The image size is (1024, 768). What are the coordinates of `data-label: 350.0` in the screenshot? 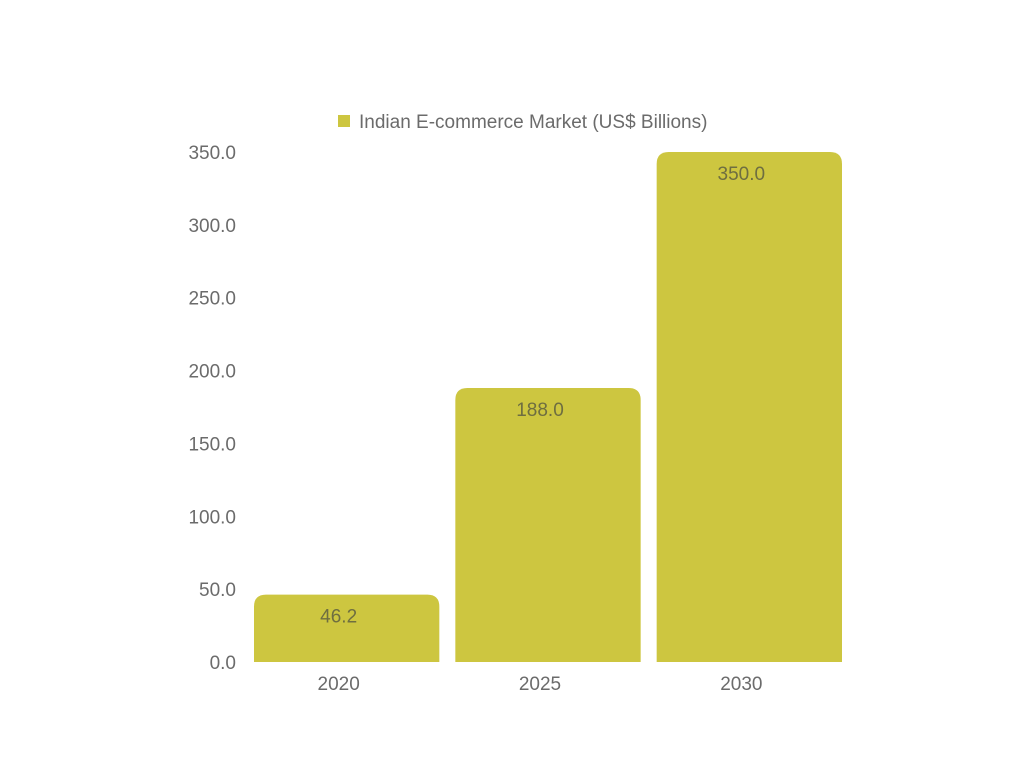 It's located at (742, 174).